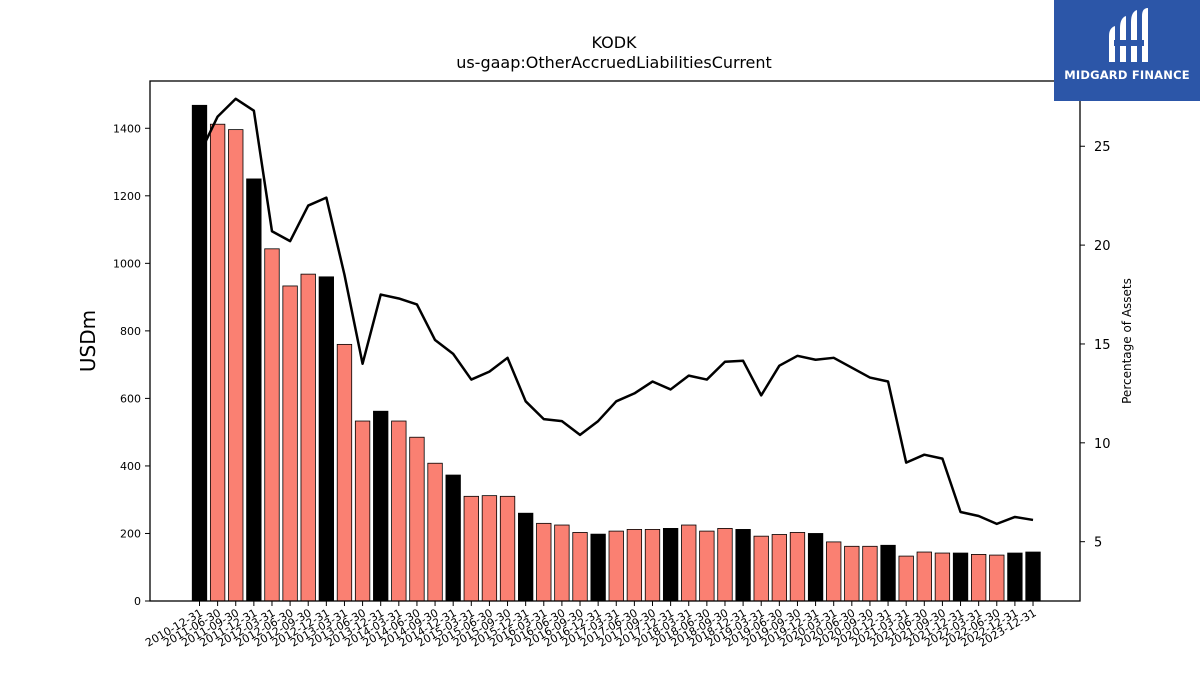 Image resolution: width=1200 pixels, height=675 pixels. I want to click on y-axis-label: USDm, so click(88, 341).